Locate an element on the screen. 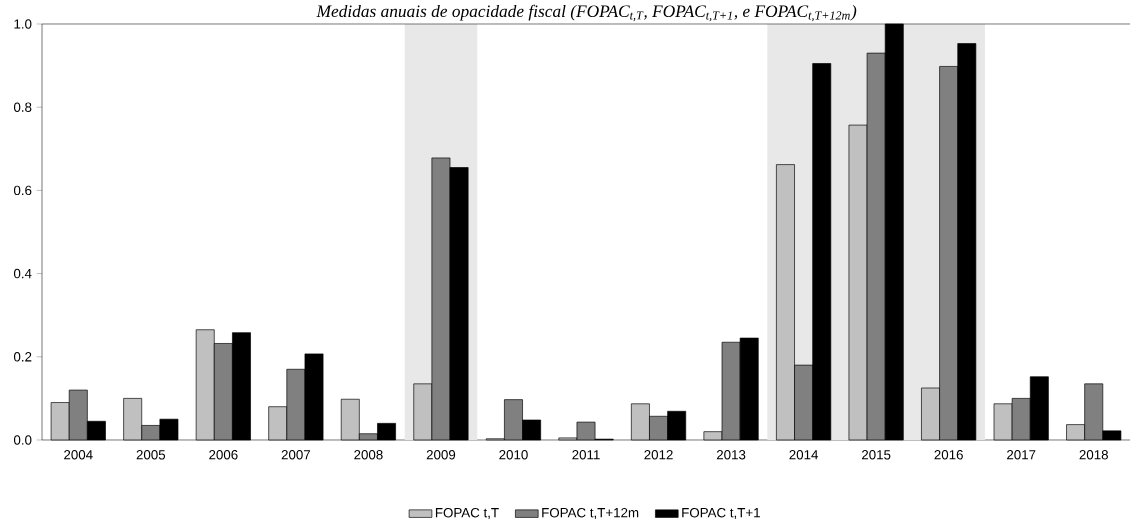 The image size is (1131, 524). x-tick-label: 2004 is located at coordinates (78, 455).